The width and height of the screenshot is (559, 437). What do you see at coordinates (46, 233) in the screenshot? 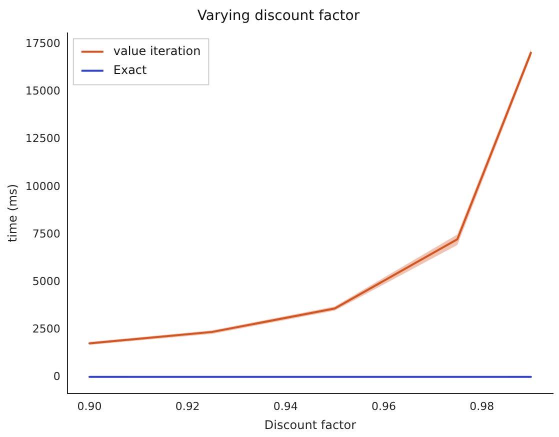
I see `y-tick-label: 7500` at bounding box center [46, 233].